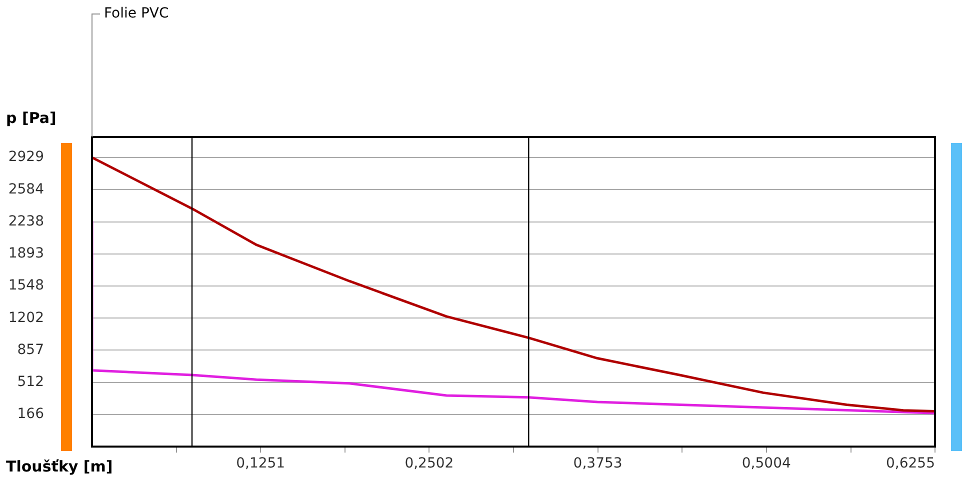 This screenshot has width=968, height=503. I want to click on y-tick-label: 1202, so click(26, 318).